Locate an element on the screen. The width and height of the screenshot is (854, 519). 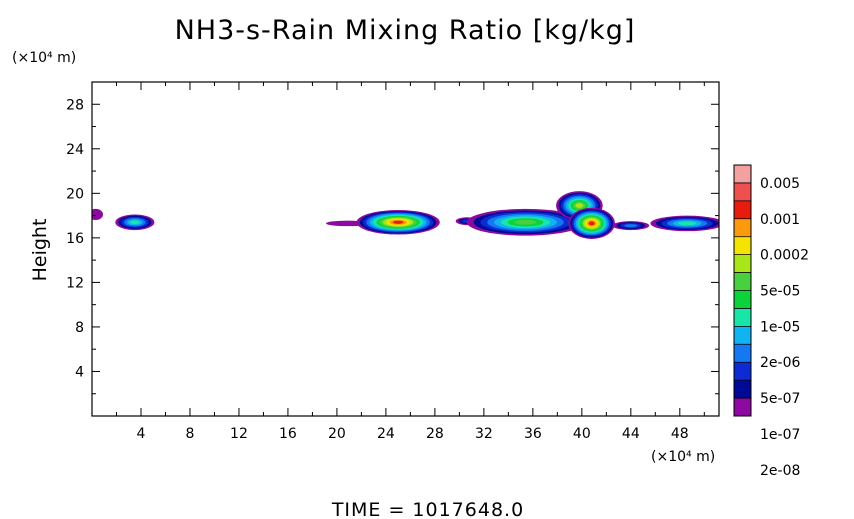
y-tick-label: 28 is located at coordinates (75, 105).